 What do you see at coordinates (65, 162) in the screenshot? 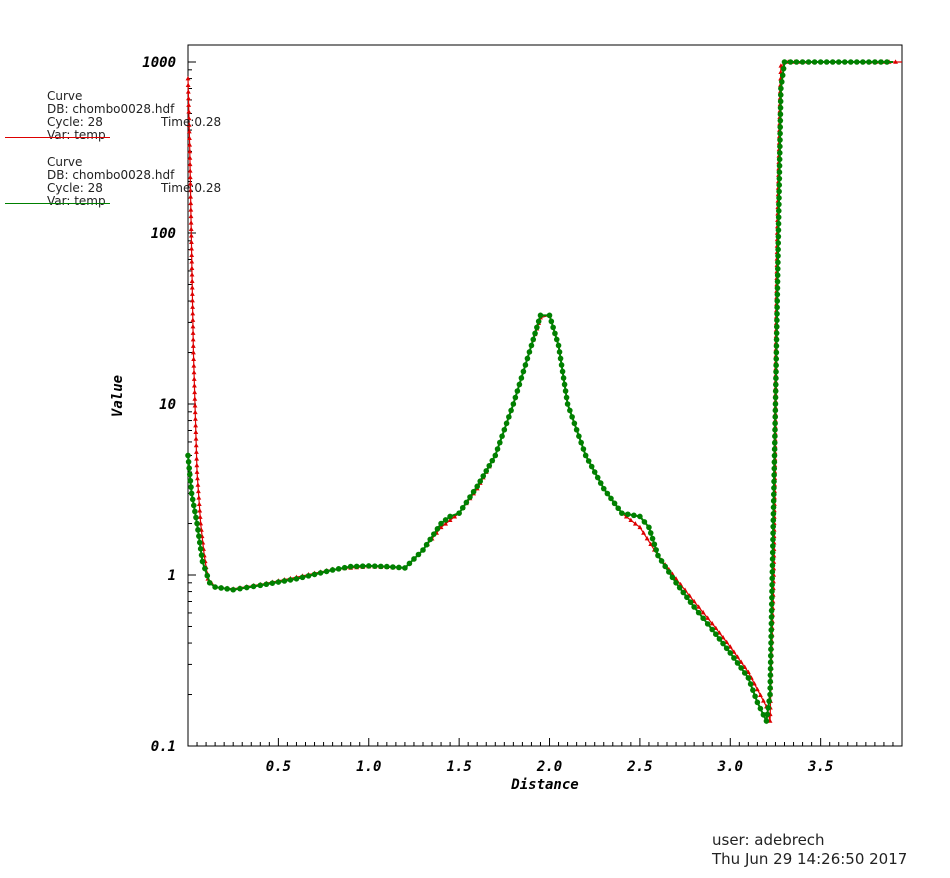
I see `legend-title: Curve` at bounding box center [65, 162].